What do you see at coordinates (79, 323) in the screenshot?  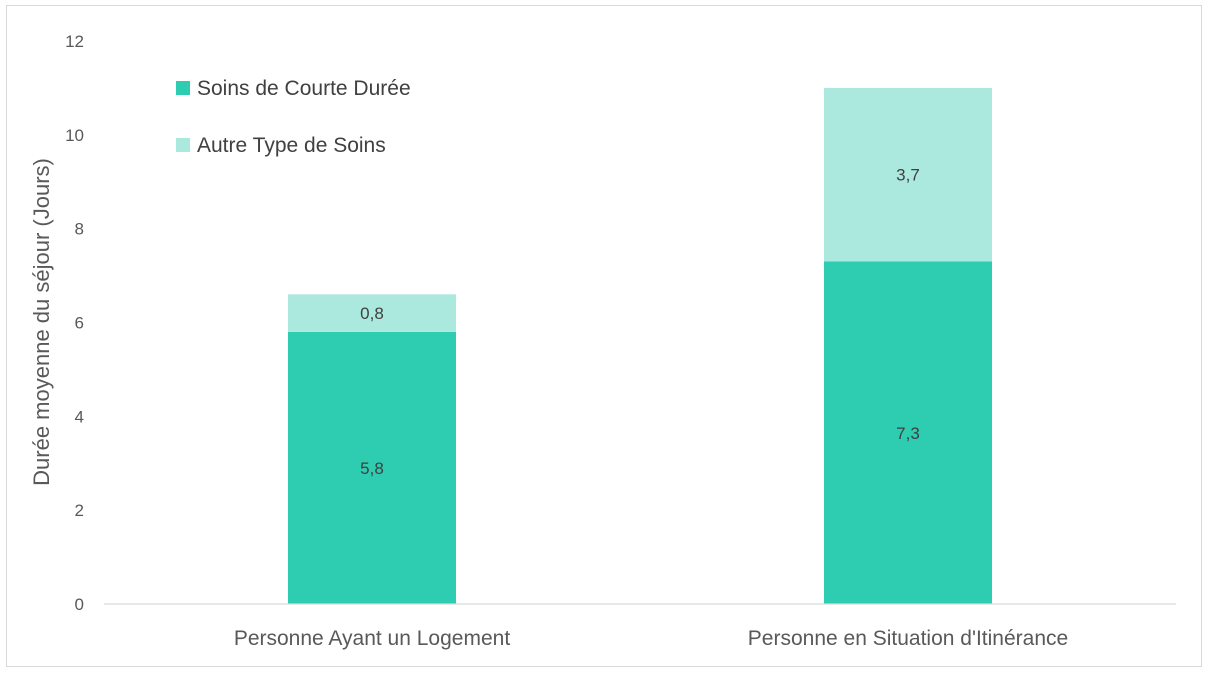 I see `y-tick-label-6: 6` at bounding box center [79, 323].